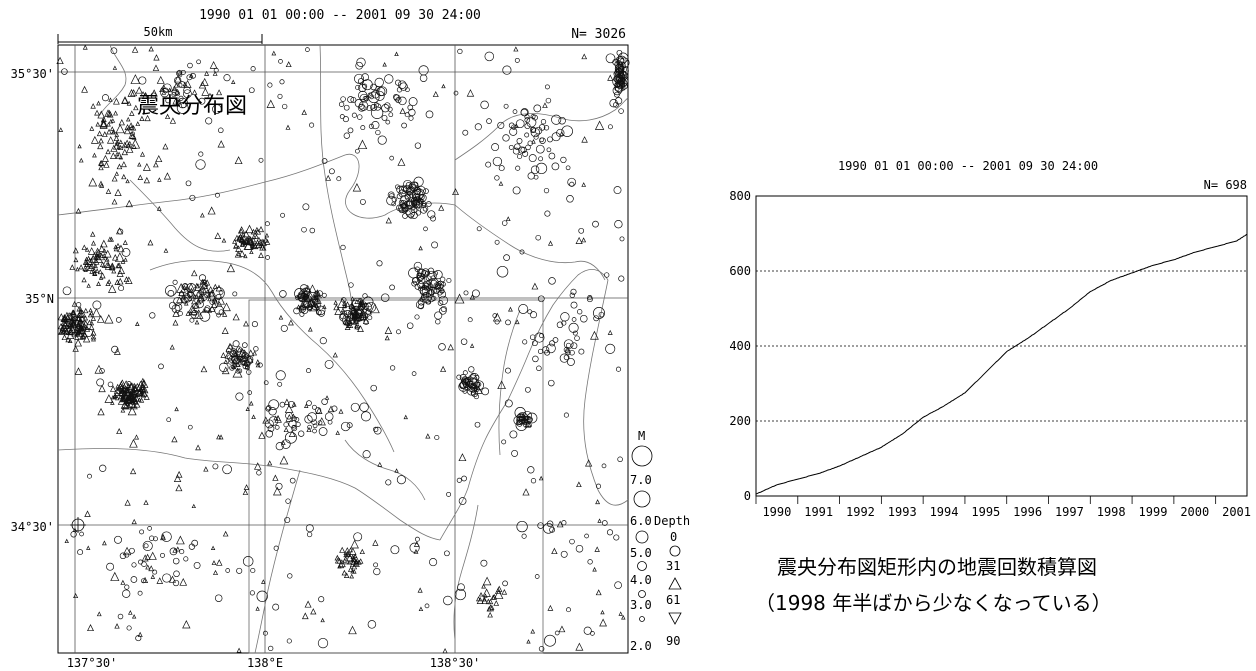 The image size is (1256, 671). What do you see at coordinates (673, 641) in the screenshot?
I see `legend-depth-90: 90` at bounding box center [673, 641].